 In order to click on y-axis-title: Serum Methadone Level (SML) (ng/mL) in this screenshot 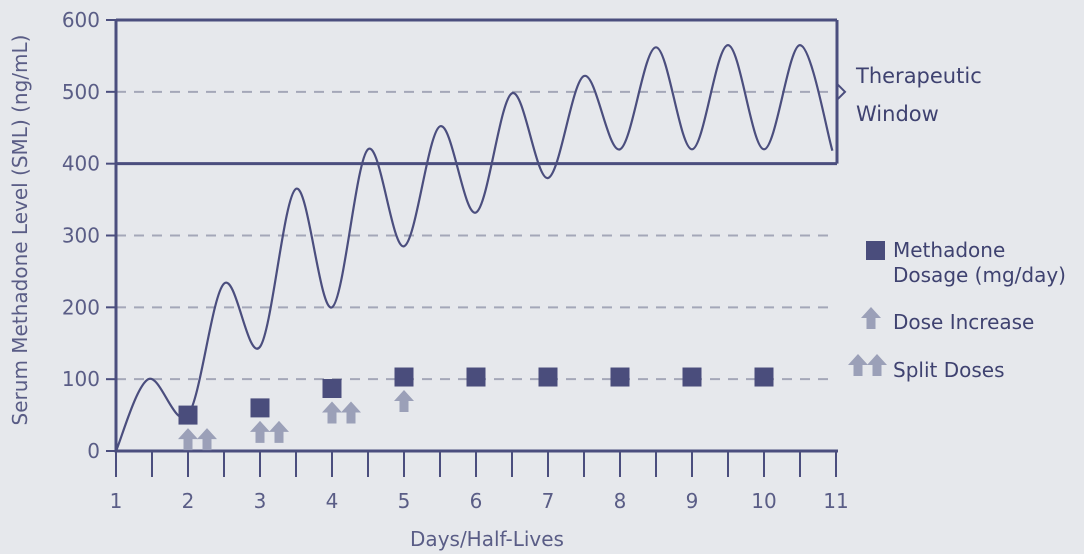, I will do `click(20, 230)`.